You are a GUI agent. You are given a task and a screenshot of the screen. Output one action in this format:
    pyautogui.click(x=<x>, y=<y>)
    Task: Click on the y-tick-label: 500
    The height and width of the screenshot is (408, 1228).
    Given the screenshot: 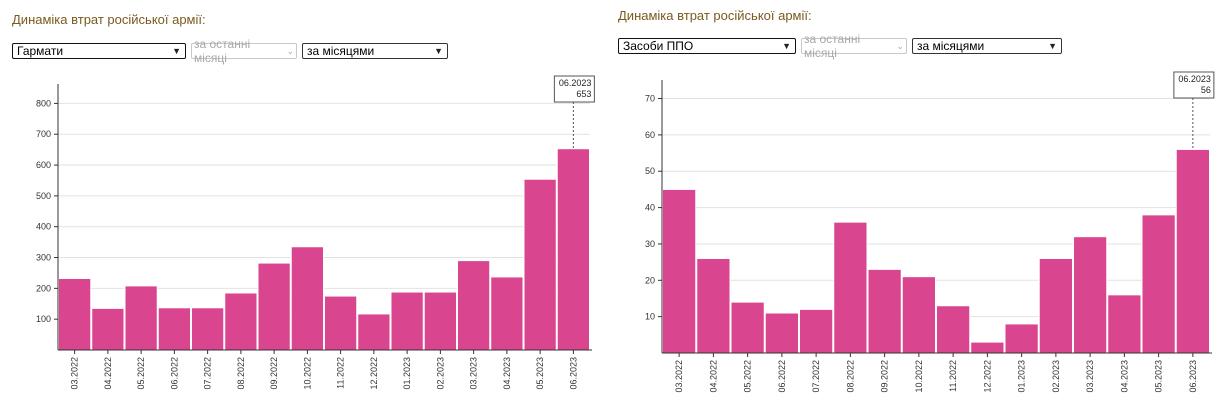 What is the action you would take?
    pyautogui.click(x=43, y=196)
    